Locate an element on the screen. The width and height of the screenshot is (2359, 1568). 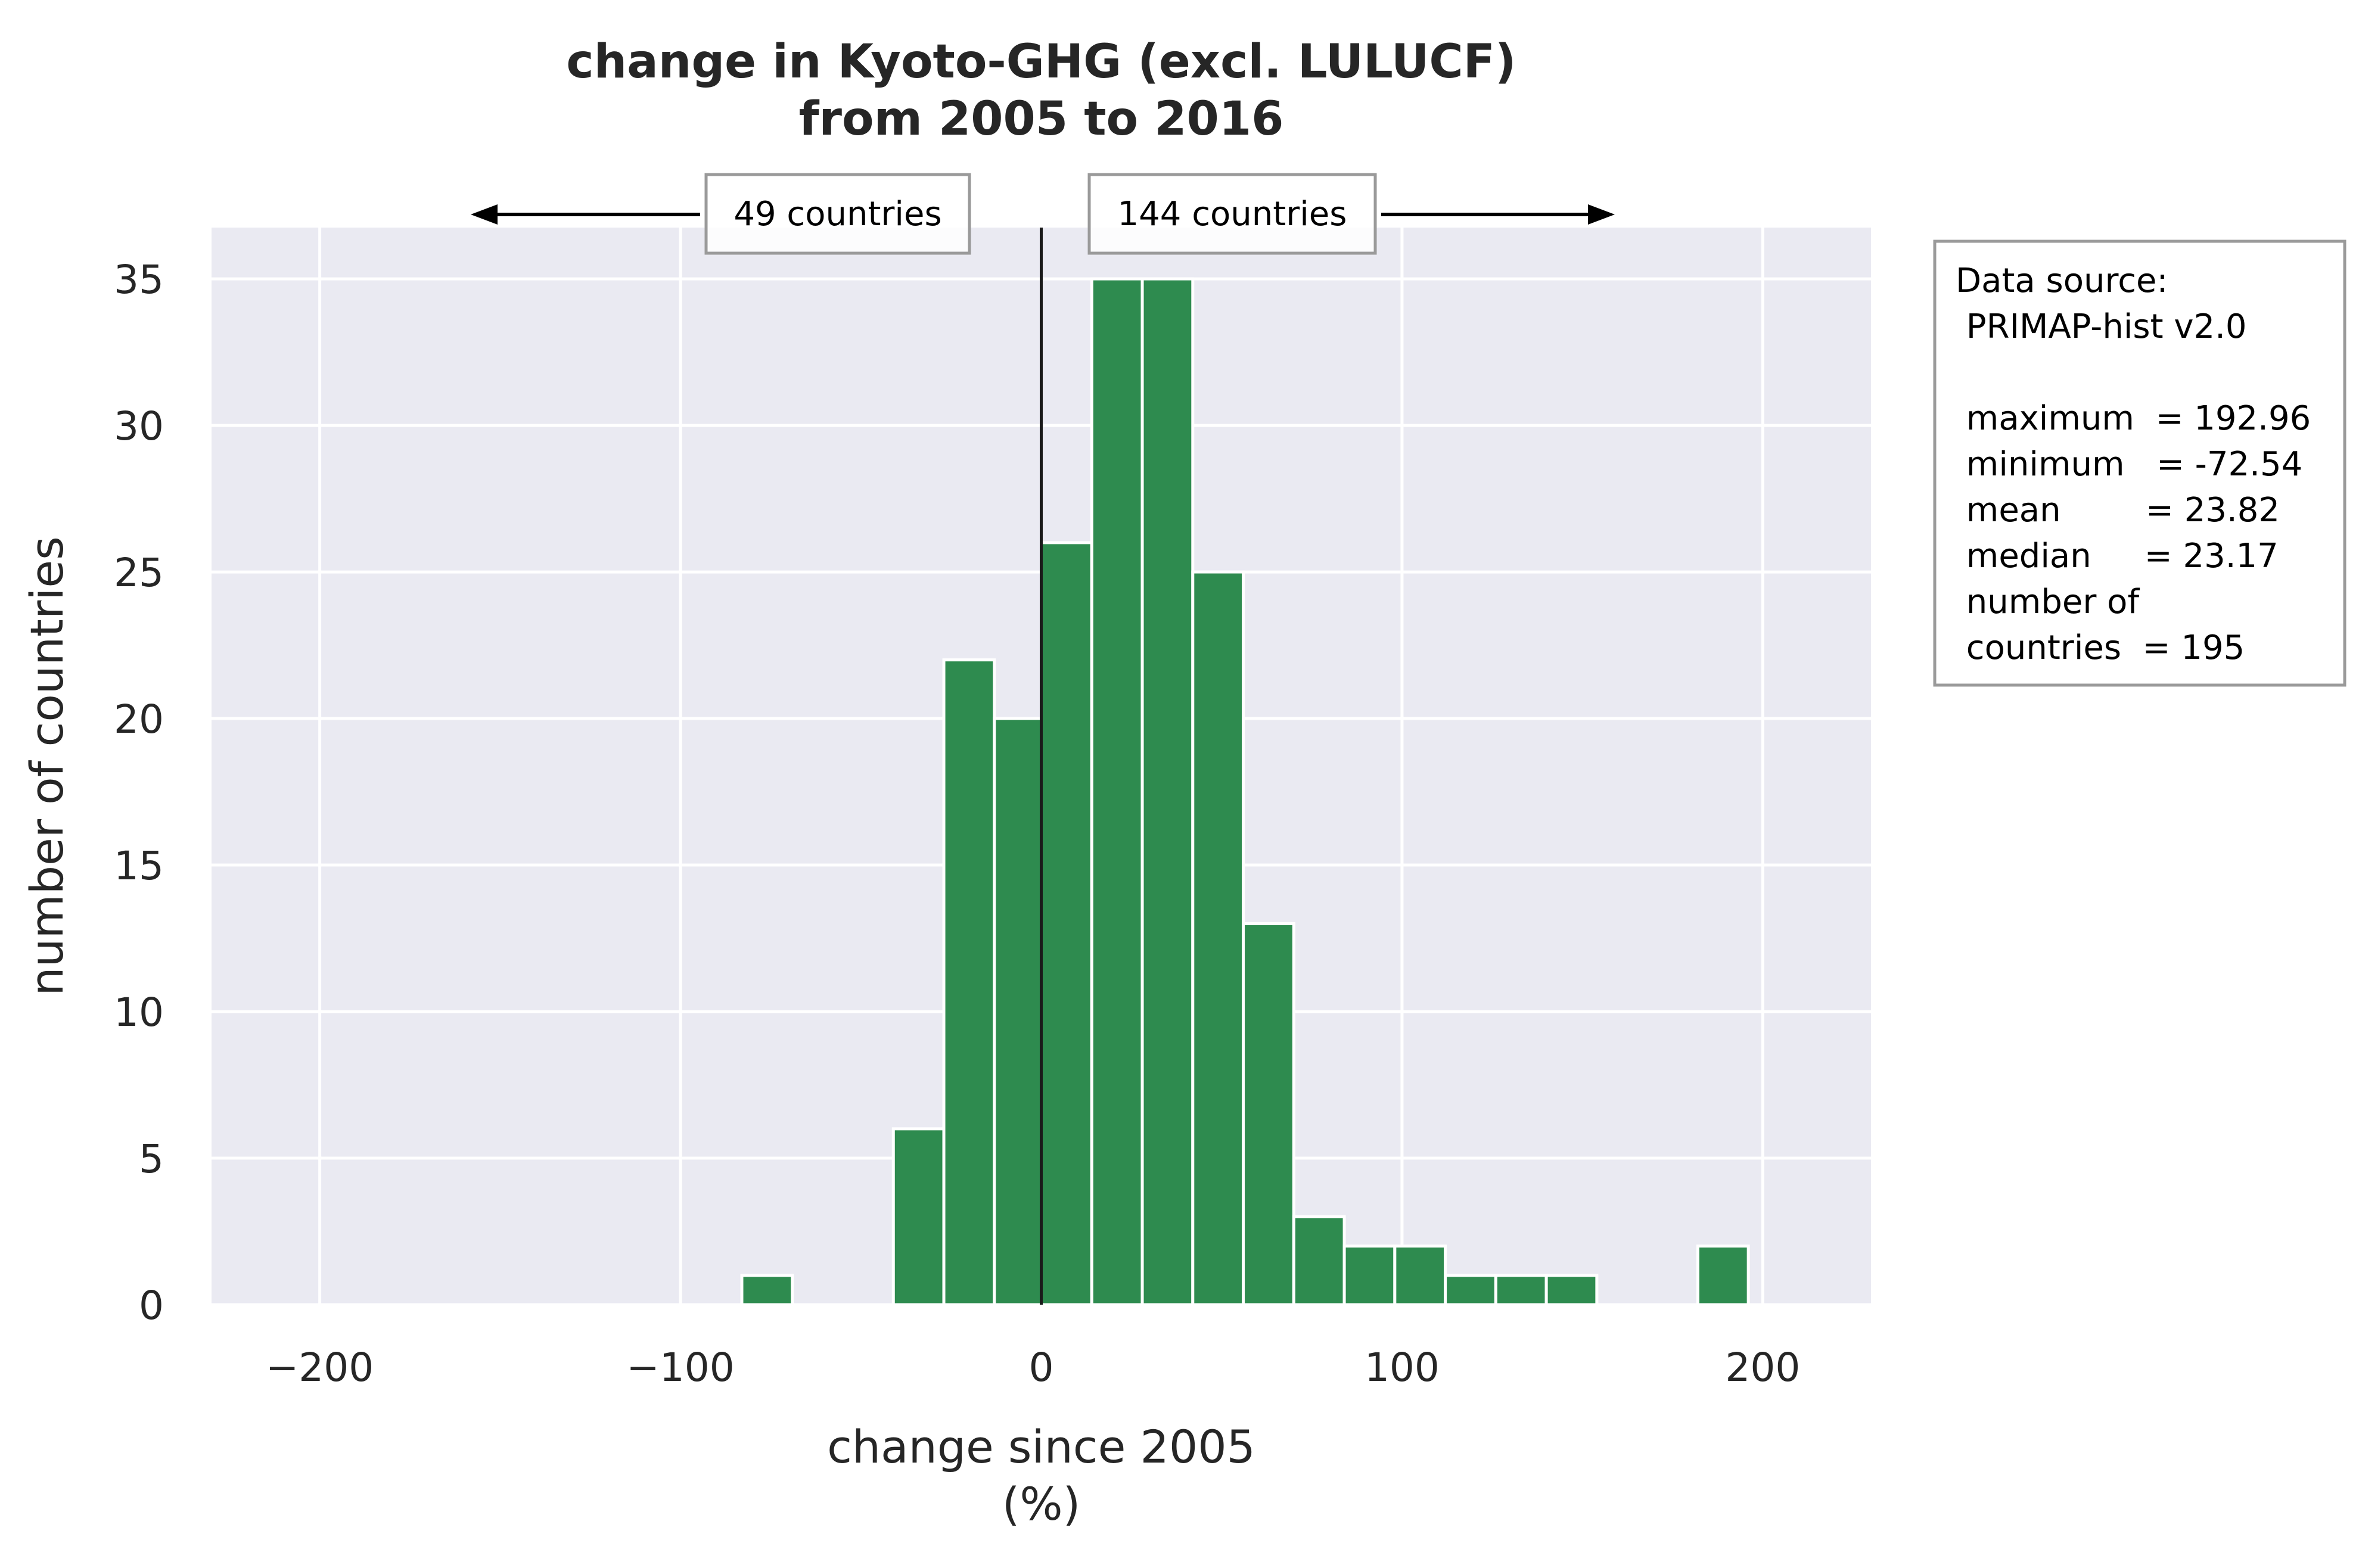
x-tick-label: −100 is located at coordinates (680, 1367).